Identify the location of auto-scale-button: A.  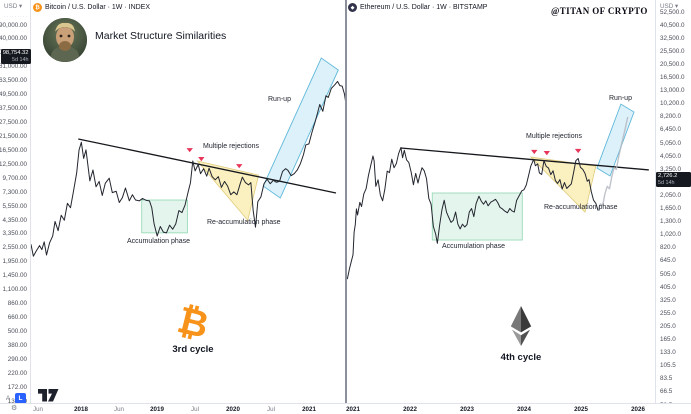
(8, 398).